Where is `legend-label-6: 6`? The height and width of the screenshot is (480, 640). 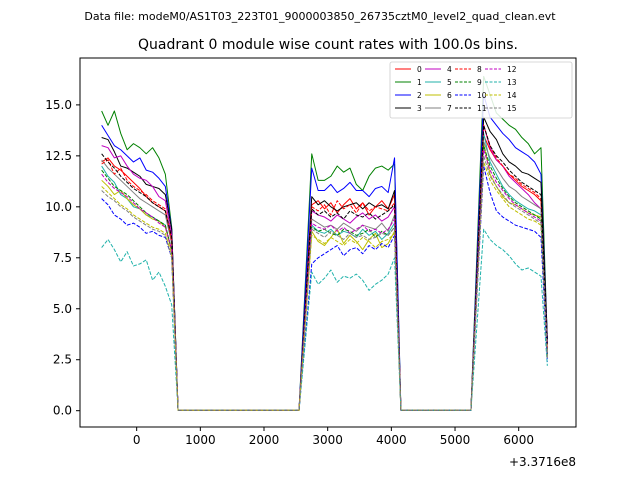 legend-label-6: 6 is located at coordinates (449, 95).